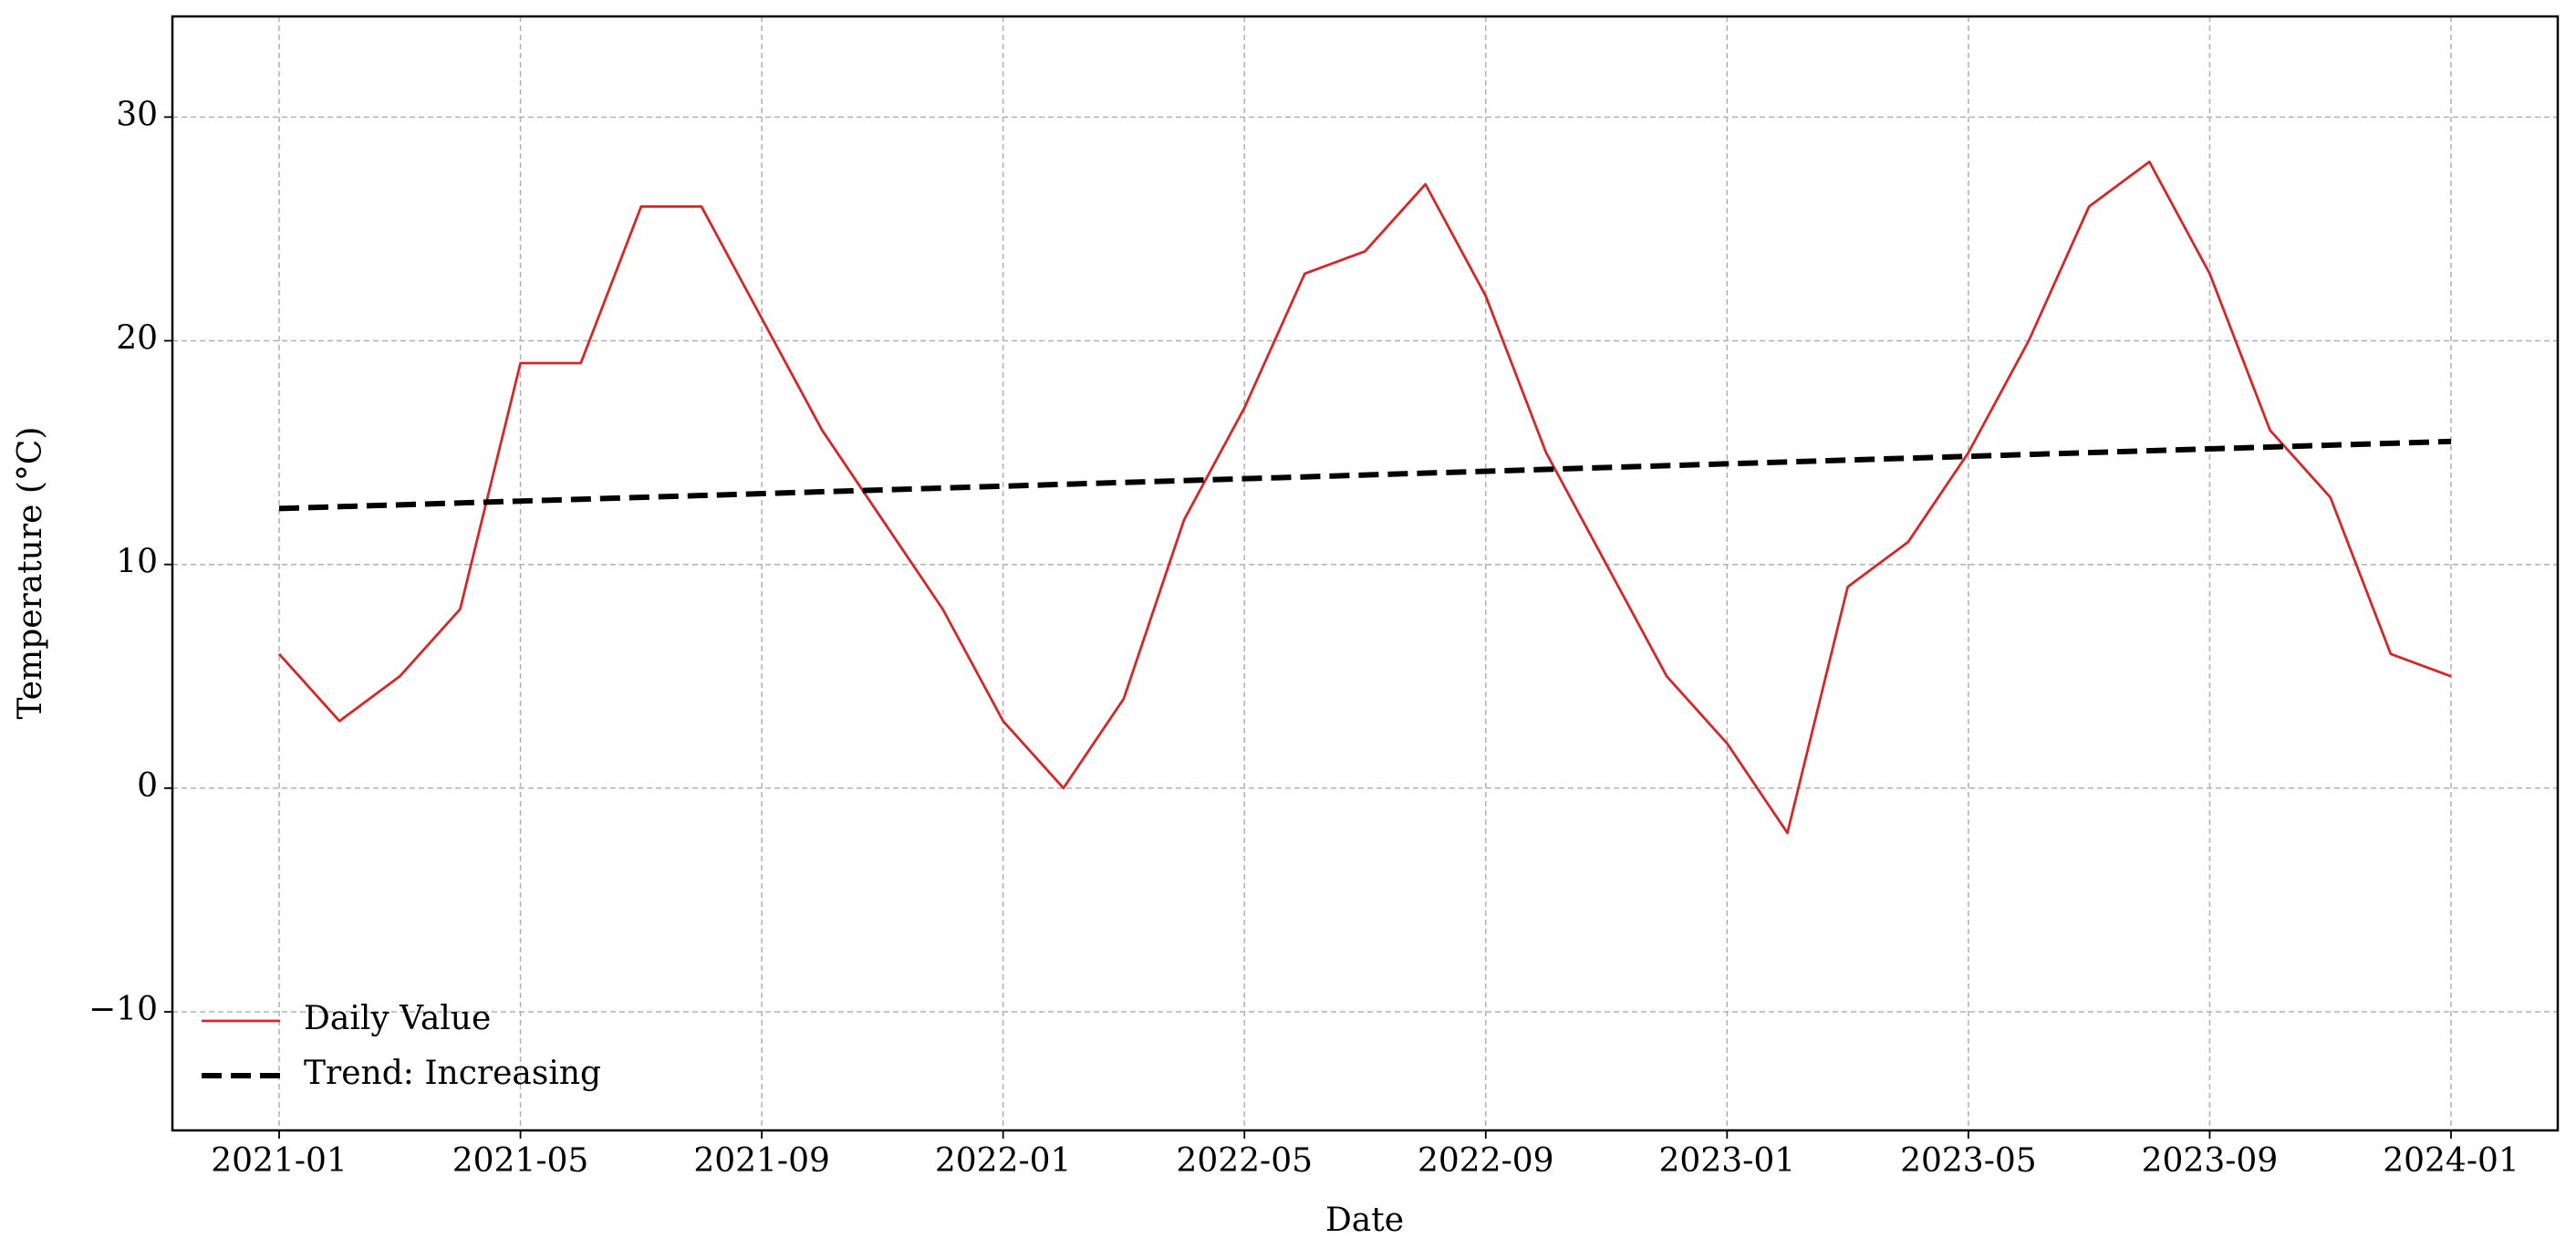 The width and height of the screenshot is (2576, 1249). I want to click on data-line, so click(1365, 475).